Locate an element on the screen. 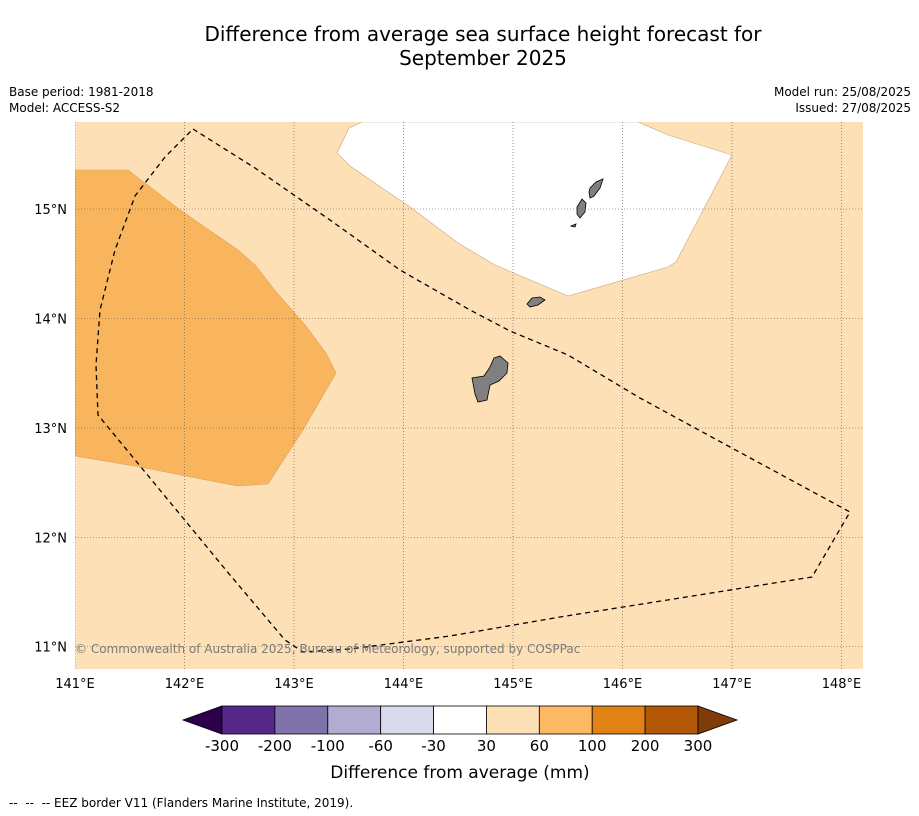  longitude-tick-label: 147°E is located at coordinates (732, 684).